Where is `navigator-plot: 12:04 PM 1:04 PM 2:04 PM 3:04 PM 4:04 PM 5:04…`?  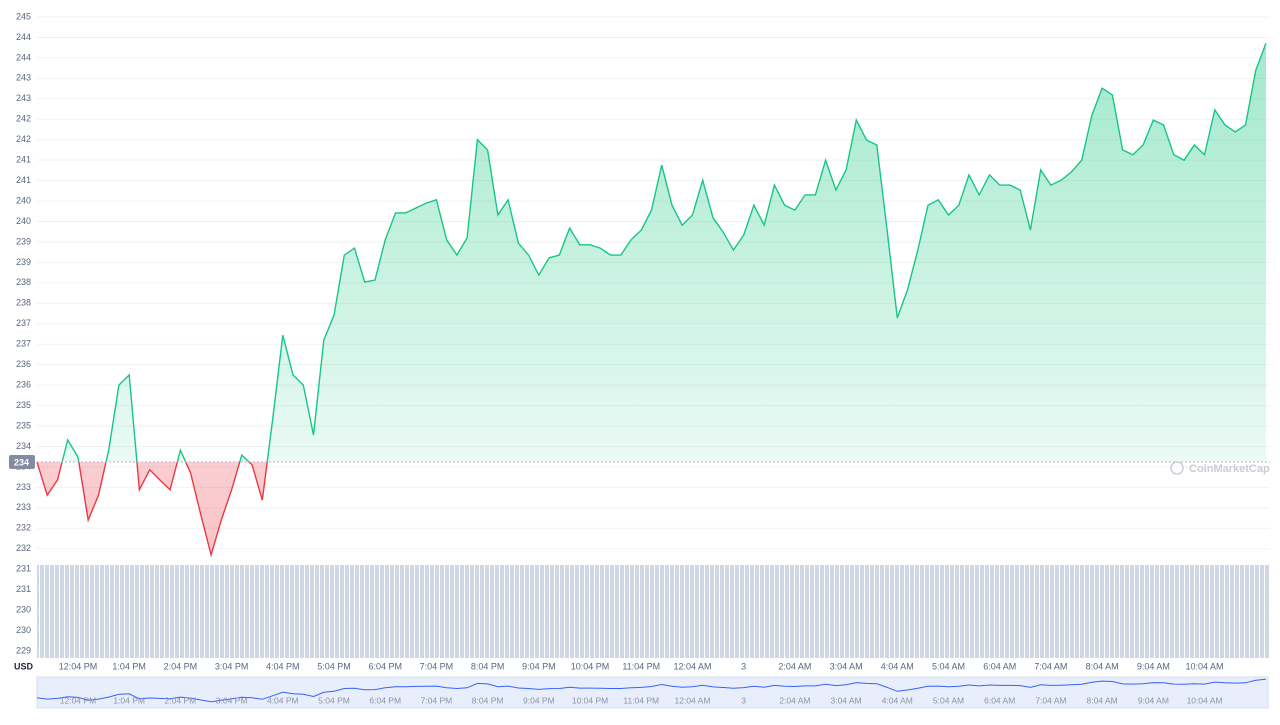
navigator-plot: 12:04 PM 1:04 PM 2:04 PM 3:04 PM 4:04 PM 5:04… is located at coordinates (651, 691).